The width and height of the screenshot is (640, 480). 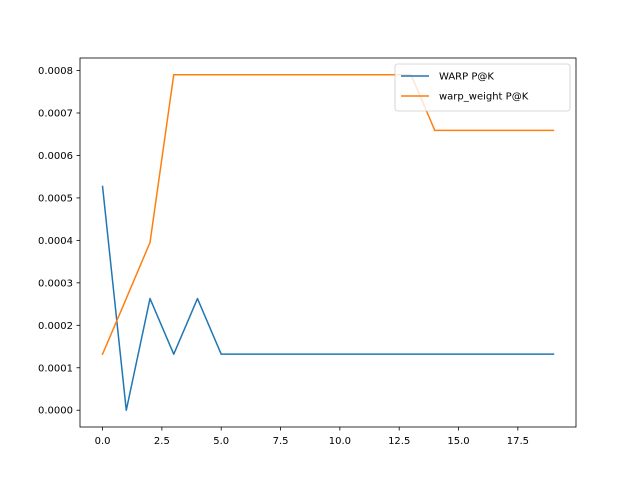 I want to click on x-tick-label: 7.5, so click(x=281, y=441).